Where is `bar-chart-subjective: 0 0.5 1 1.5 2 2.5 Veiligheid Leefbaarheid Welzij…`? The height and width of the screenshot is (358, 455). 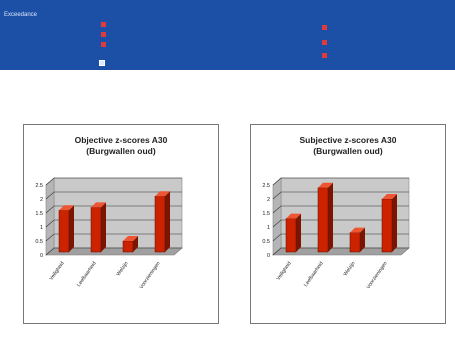 bar-chart-subjective: 0 0.5 1 1.5 2 2.5 Veiligheid Leefbaarheid Welzij… is located at coordinates (336, 234).